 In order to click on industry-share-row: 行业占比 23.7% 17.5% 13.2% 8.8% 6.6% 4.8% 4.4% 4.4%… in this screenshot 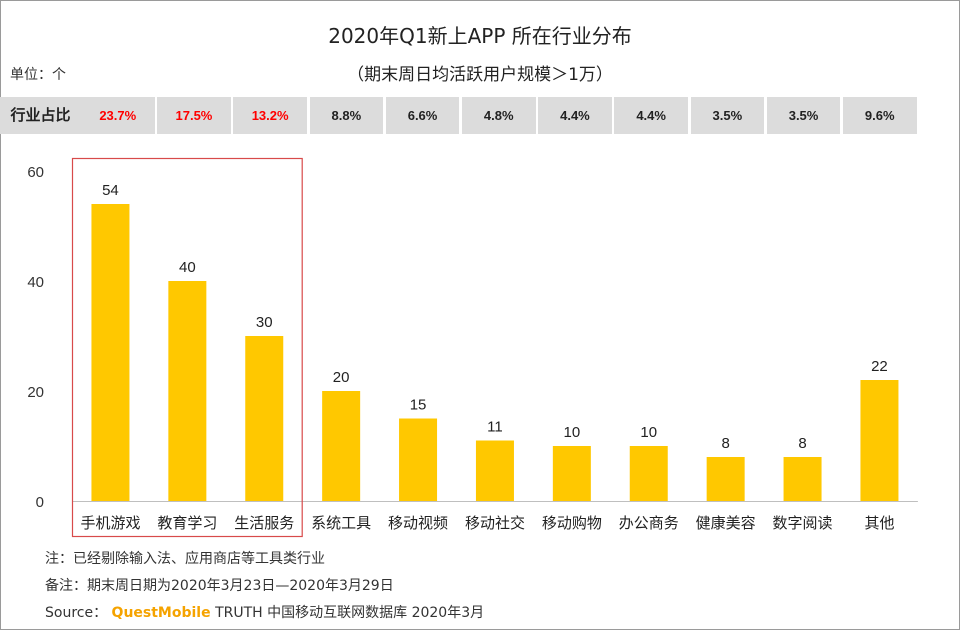, I will do `click(458, 115)`.